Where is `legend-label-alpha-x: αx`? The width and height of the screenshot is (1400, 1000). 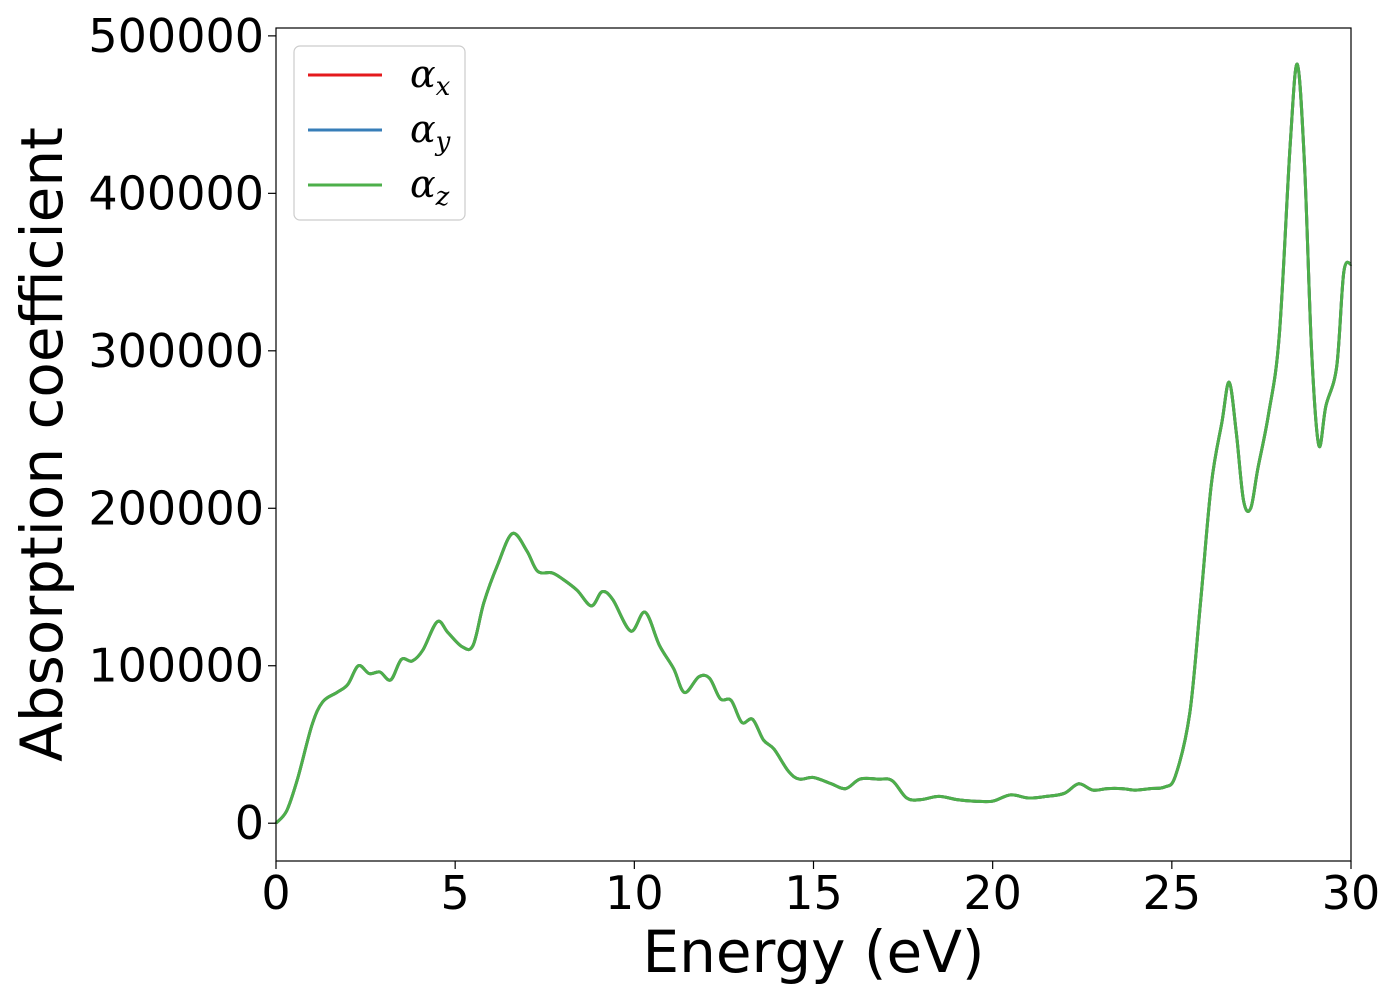
legend-label-alpha-x: αx is located at coordinates (430, 77).